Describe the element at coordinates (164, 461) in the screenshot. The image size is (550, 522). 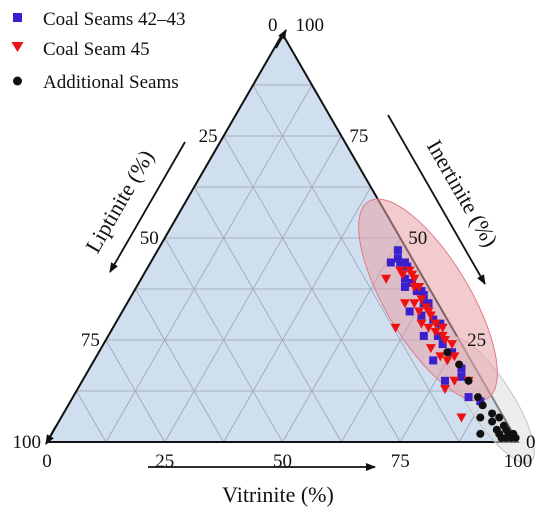
I see `vitrinite-tick-label: 25` at that location.